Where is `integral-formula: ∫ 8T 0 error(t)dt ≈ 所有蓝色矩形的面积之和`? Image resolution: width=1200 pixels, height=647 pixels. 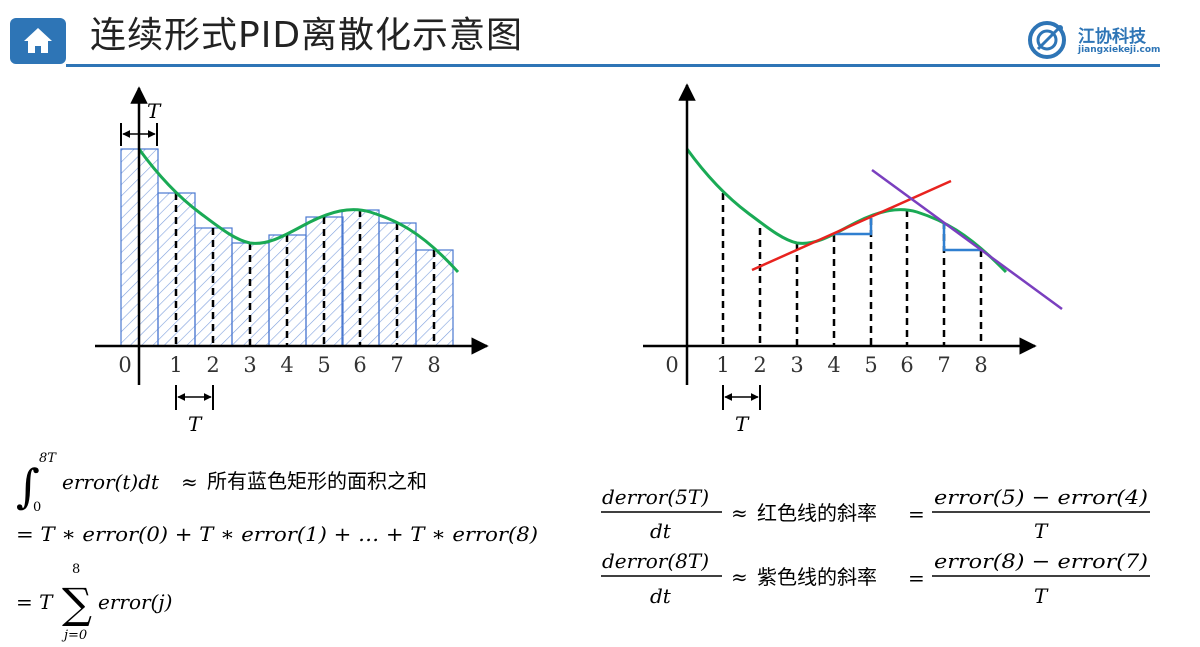 integral-formula: ∫ 8T 0 error(t)dt ≈ 所有蓝色矩形的面积之和 is located at coordinates (221, 483).